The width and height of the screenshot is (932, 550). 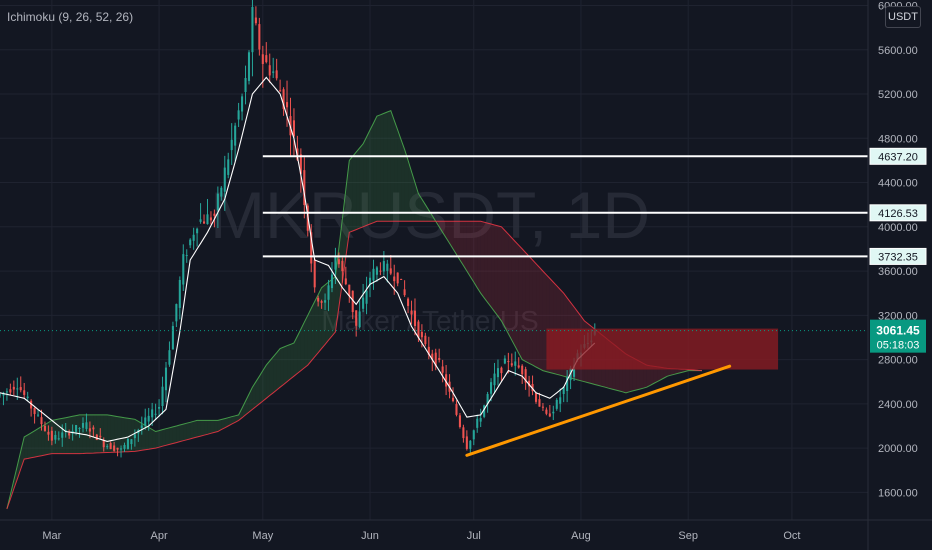 What do you see at coordinates (898, 184) in the screenshot?
I see `price-tick-label: 4400.00` at bounding box center [898, 184].